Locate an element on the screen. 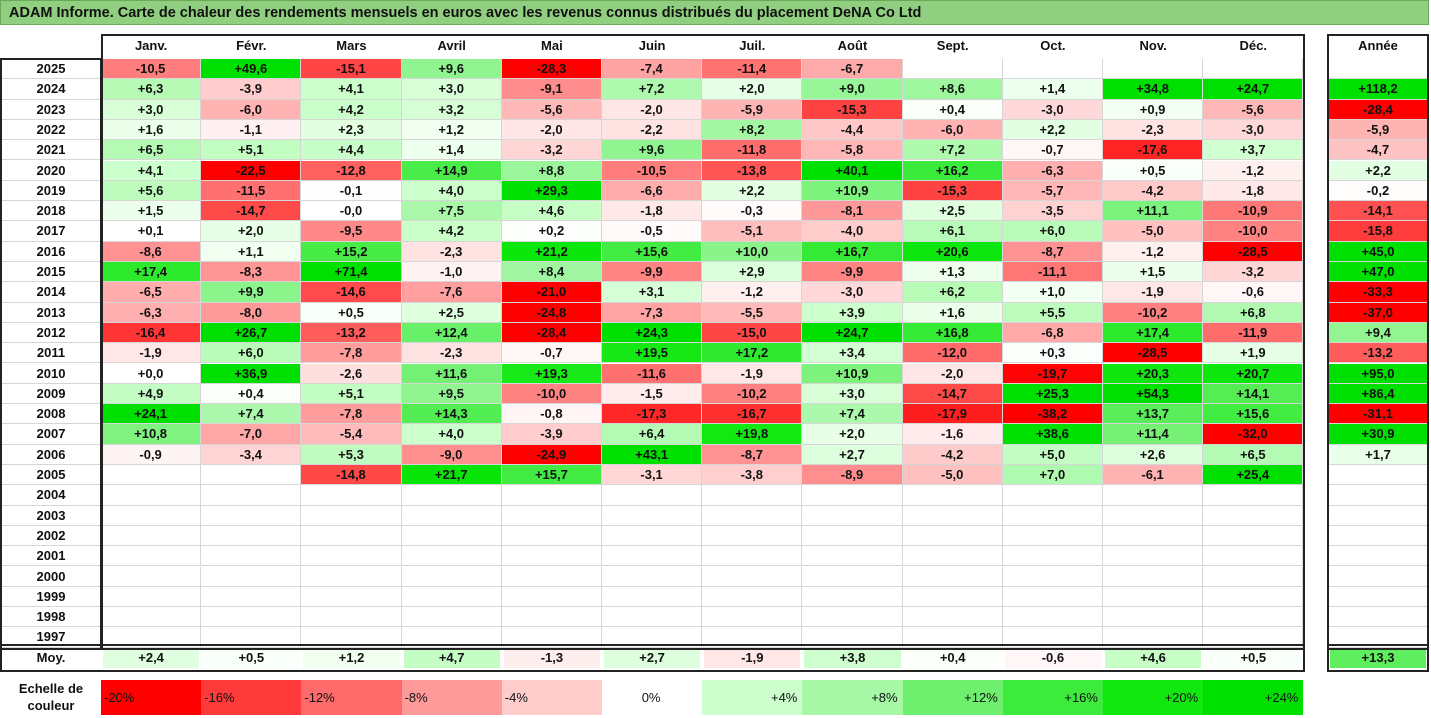 This screenshot has width=1431, height=718. heatmap-cell: -6,0 is located at coordinates (952, 130).